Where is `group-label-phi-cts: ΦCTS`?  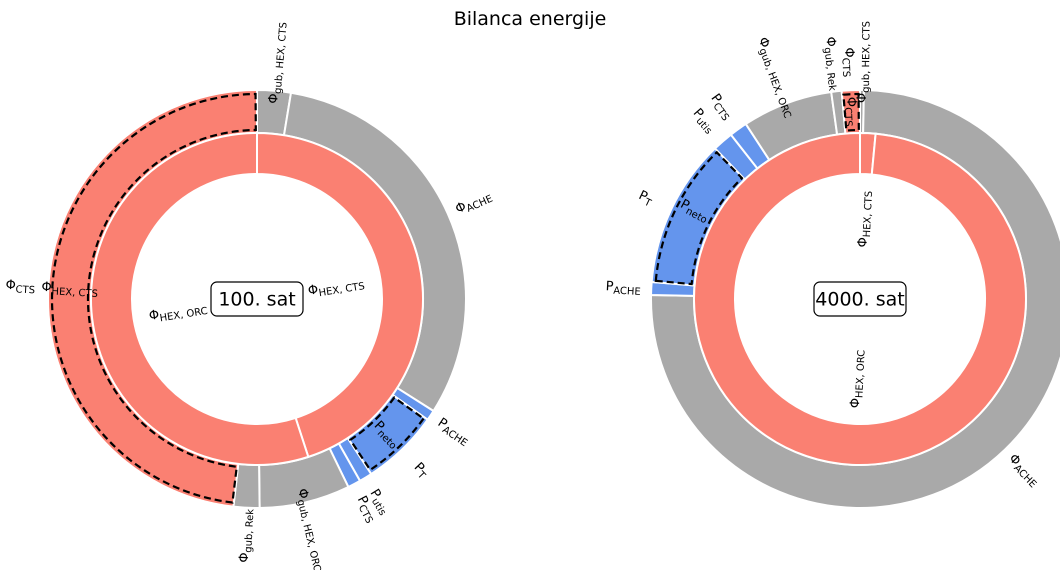
group-label-phi-cts: ΦCTS is located at coordinates (850, 112).